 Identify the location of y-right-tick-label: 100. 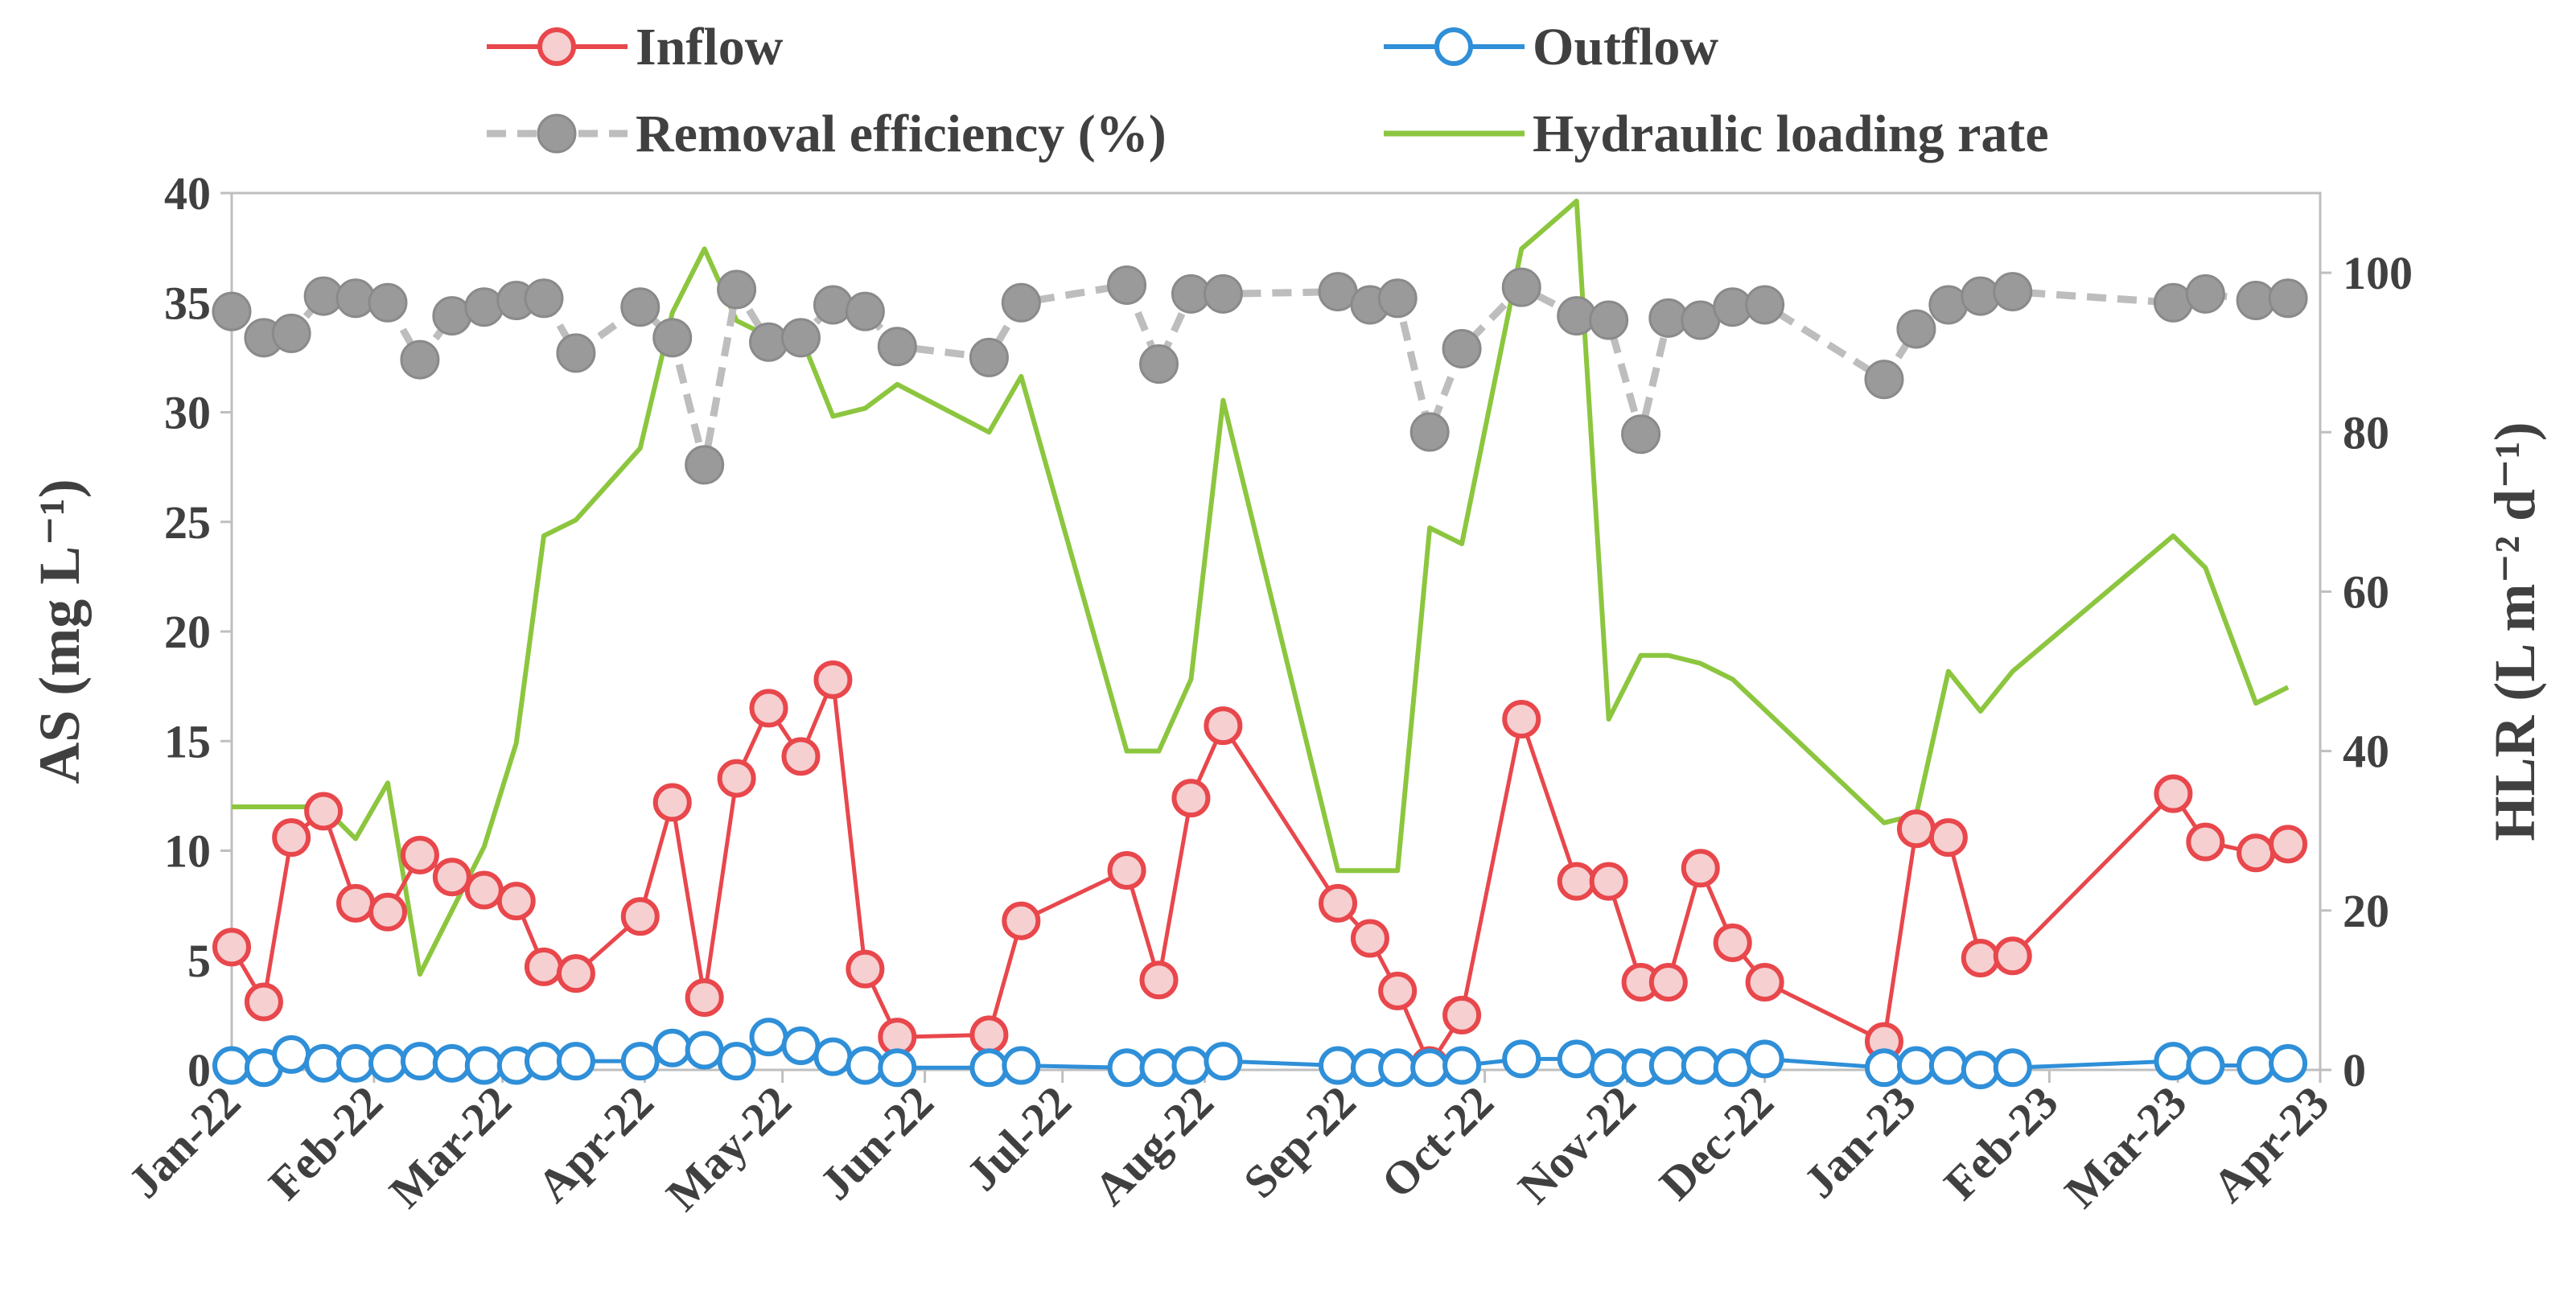
(2378, 273).